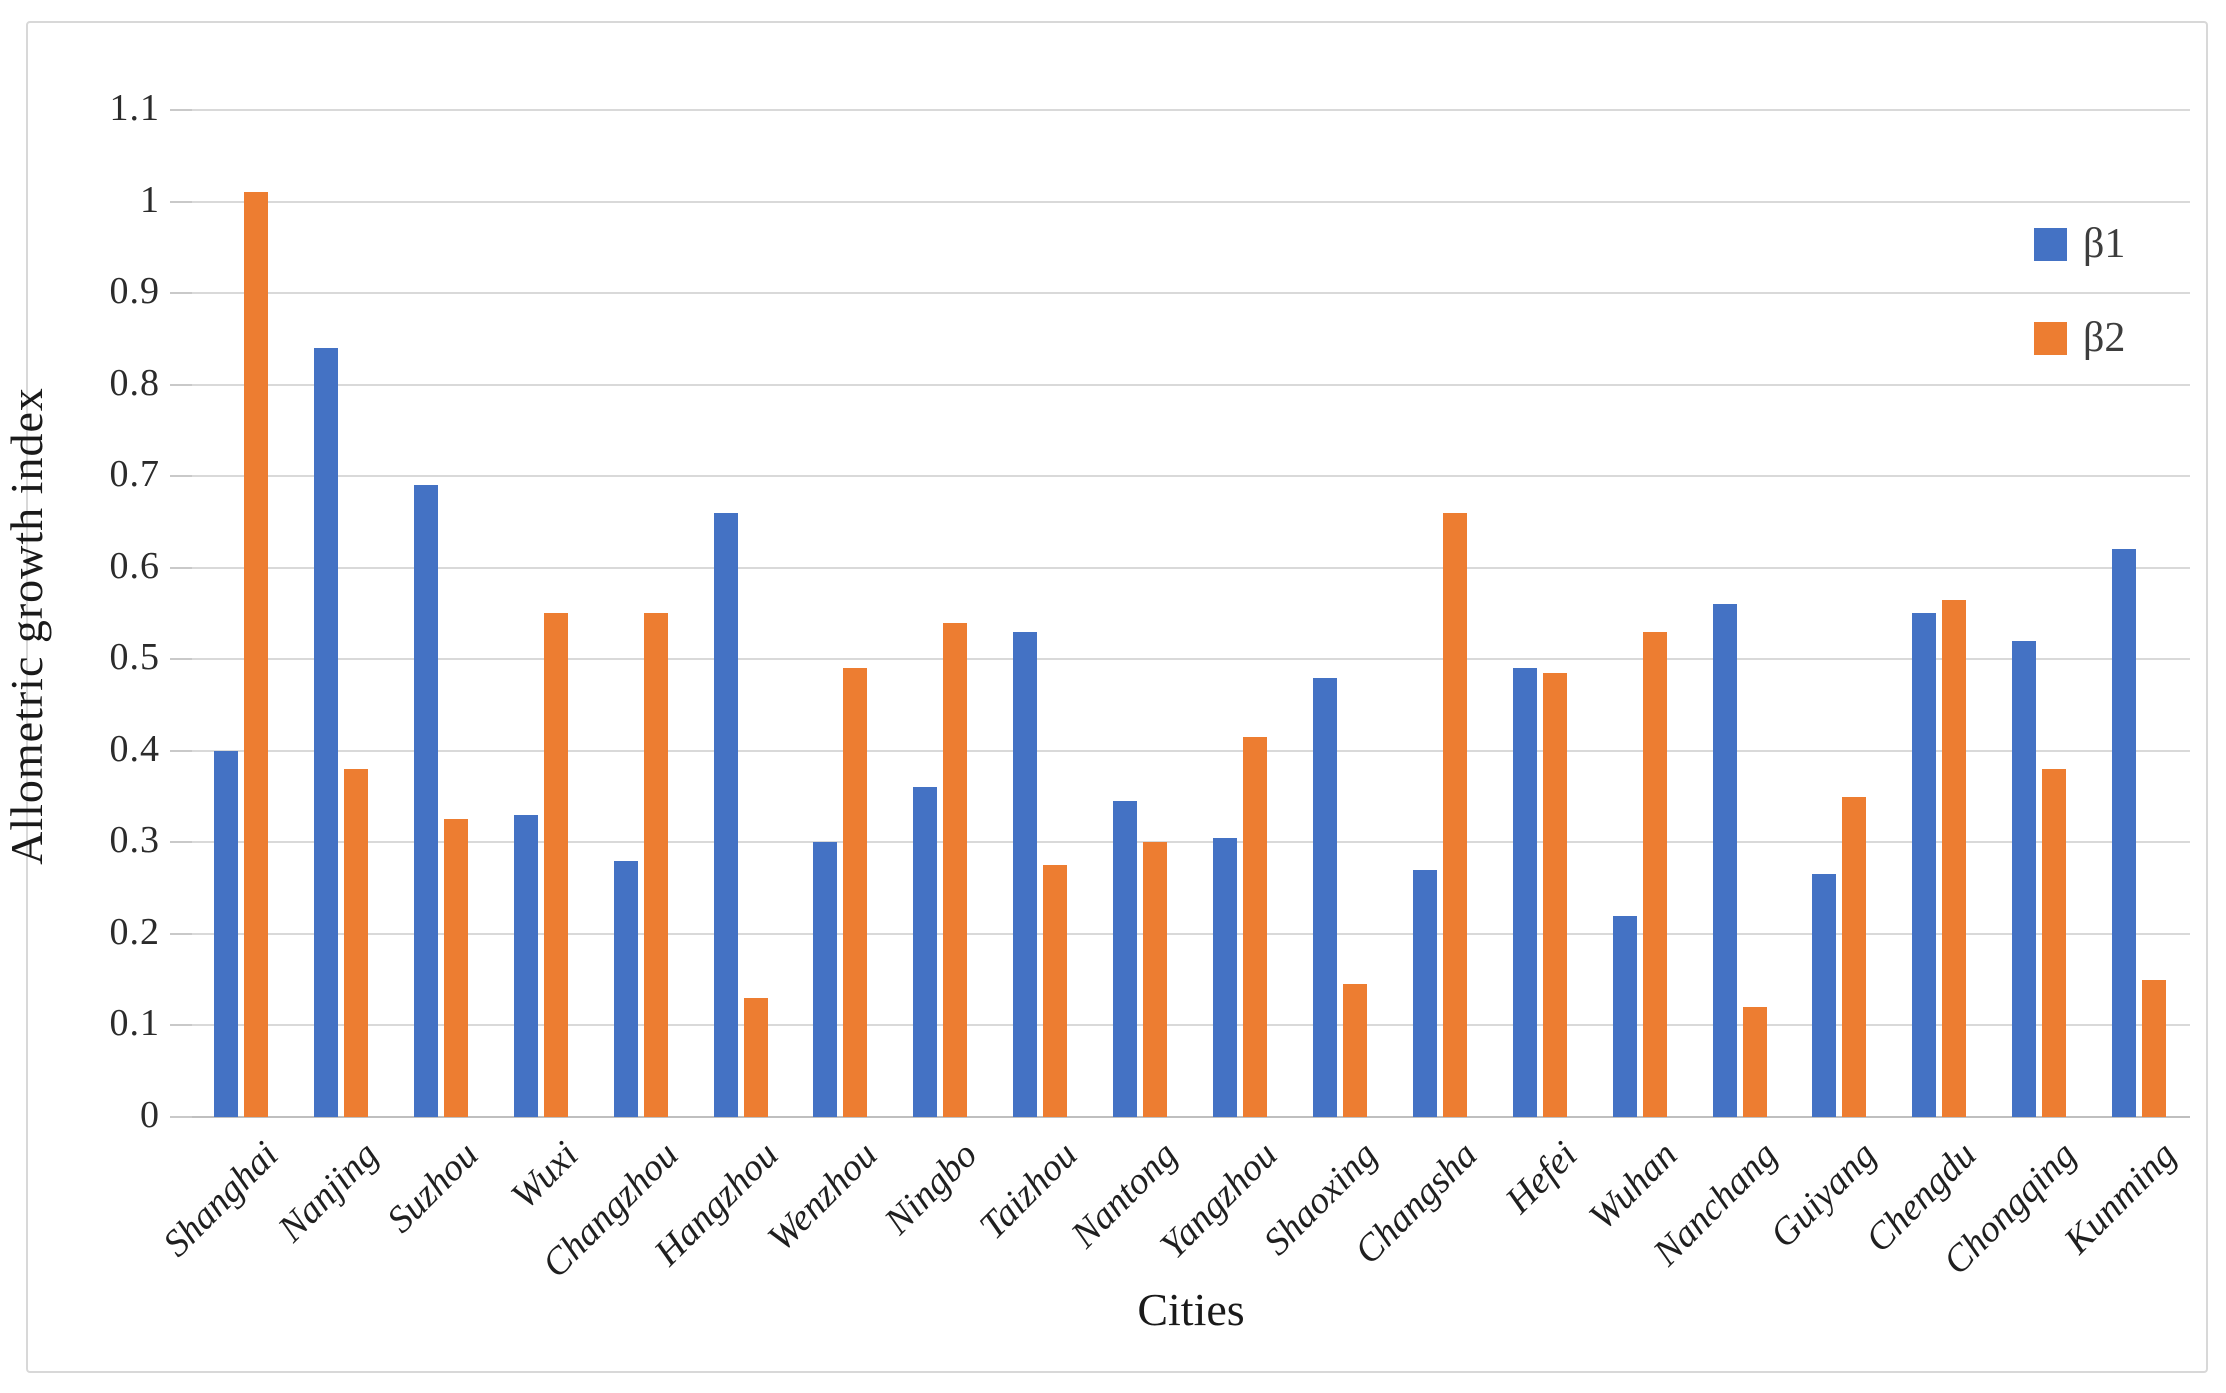  What do you see at coordinates (426, 801) in the screenshot?
I see `bar-beta1-suzhou` at bounding box center [426, 801].